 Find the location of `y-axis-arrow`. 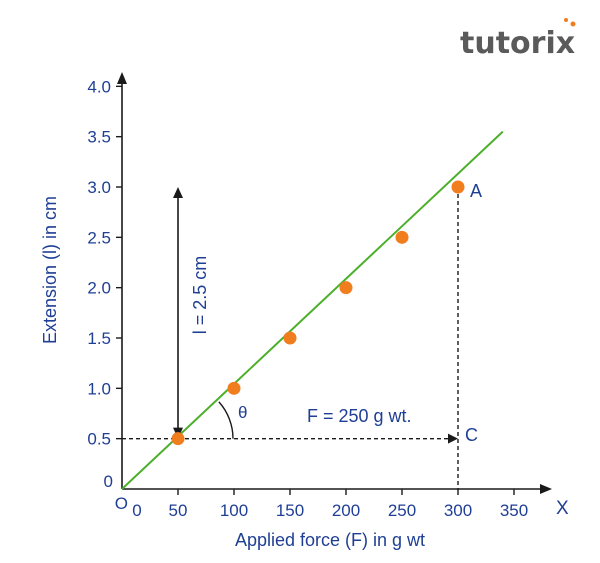

y-axis-arrow is located at coordinates (122, 78).